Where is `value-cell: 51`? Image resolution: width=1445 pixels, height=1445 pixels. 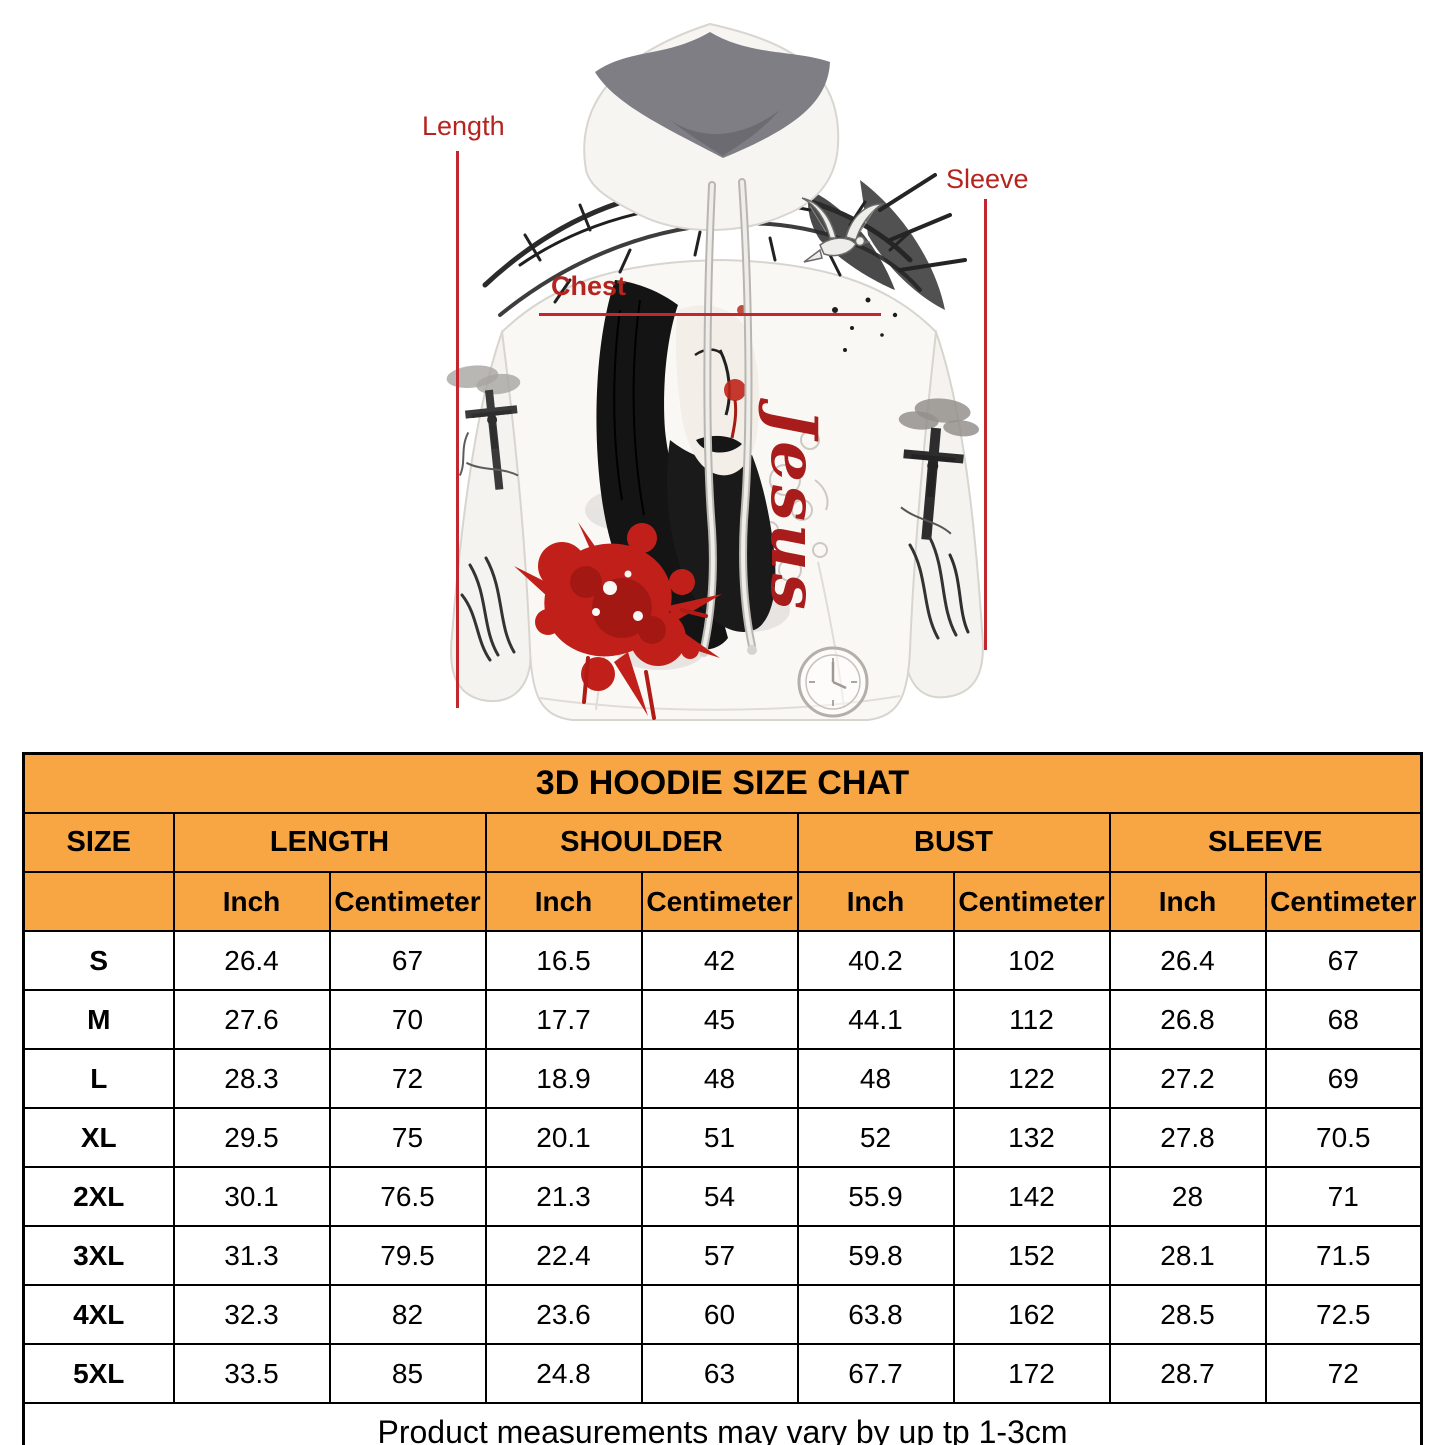 value-cell: 51 is located at coordinates (719, 1137).